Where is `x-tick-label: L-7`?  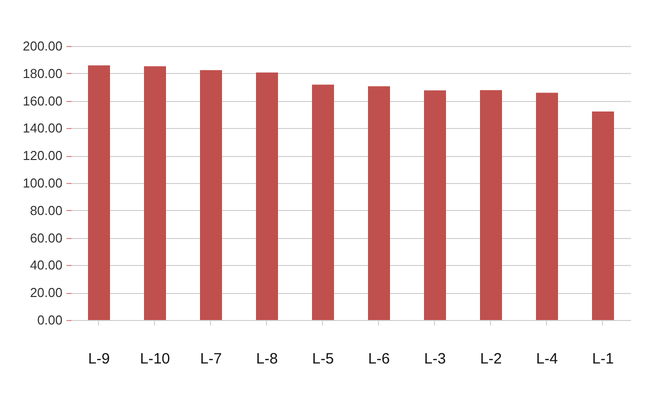
x-tick-label: L-7 is located at coordinates (211, 359).